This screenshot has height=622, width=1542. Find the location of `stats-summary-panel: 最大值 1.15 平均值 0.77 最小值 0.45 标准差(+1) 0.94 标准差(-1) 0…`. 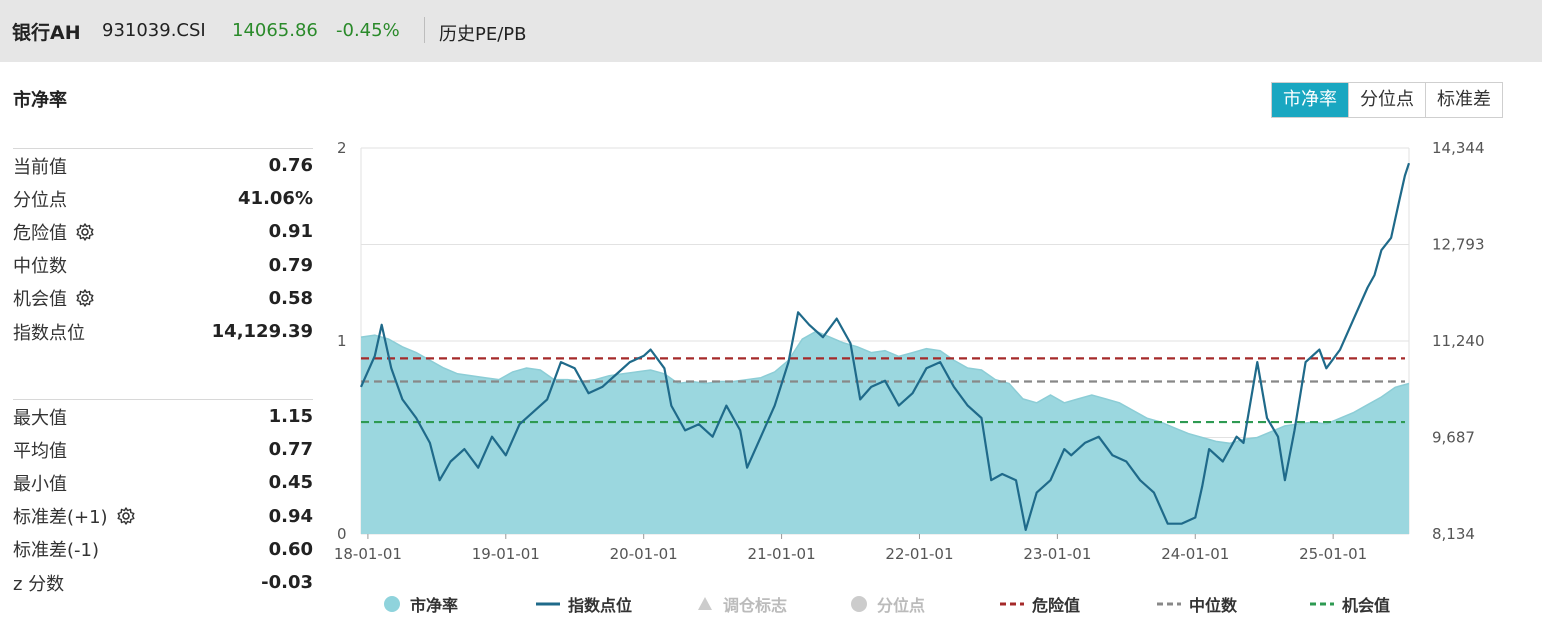

stats-summary-panel: 最大值 1.15 平均值 0.77 最小值 0.45 标准差(+1) 0.94 标准差(-1) 0… is located at coordinates (163, 499).